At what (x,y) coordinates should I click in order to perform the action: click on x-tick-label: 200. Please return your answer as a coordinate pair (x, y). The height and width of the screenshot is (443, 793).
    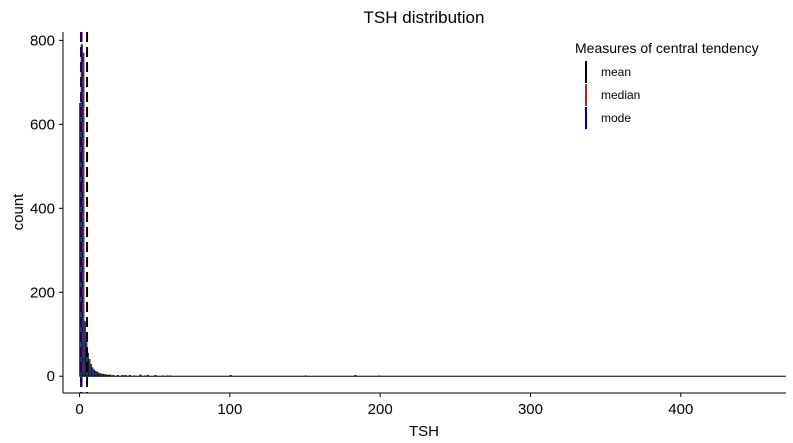
    Looking at the image, I should click on (380, 409).